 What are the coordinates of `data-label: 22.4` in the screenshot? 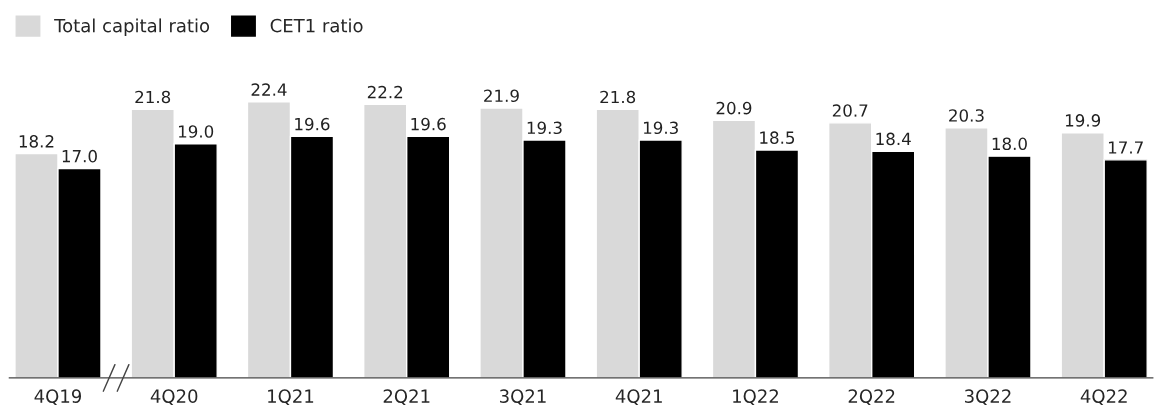 It's located at (269, 89).